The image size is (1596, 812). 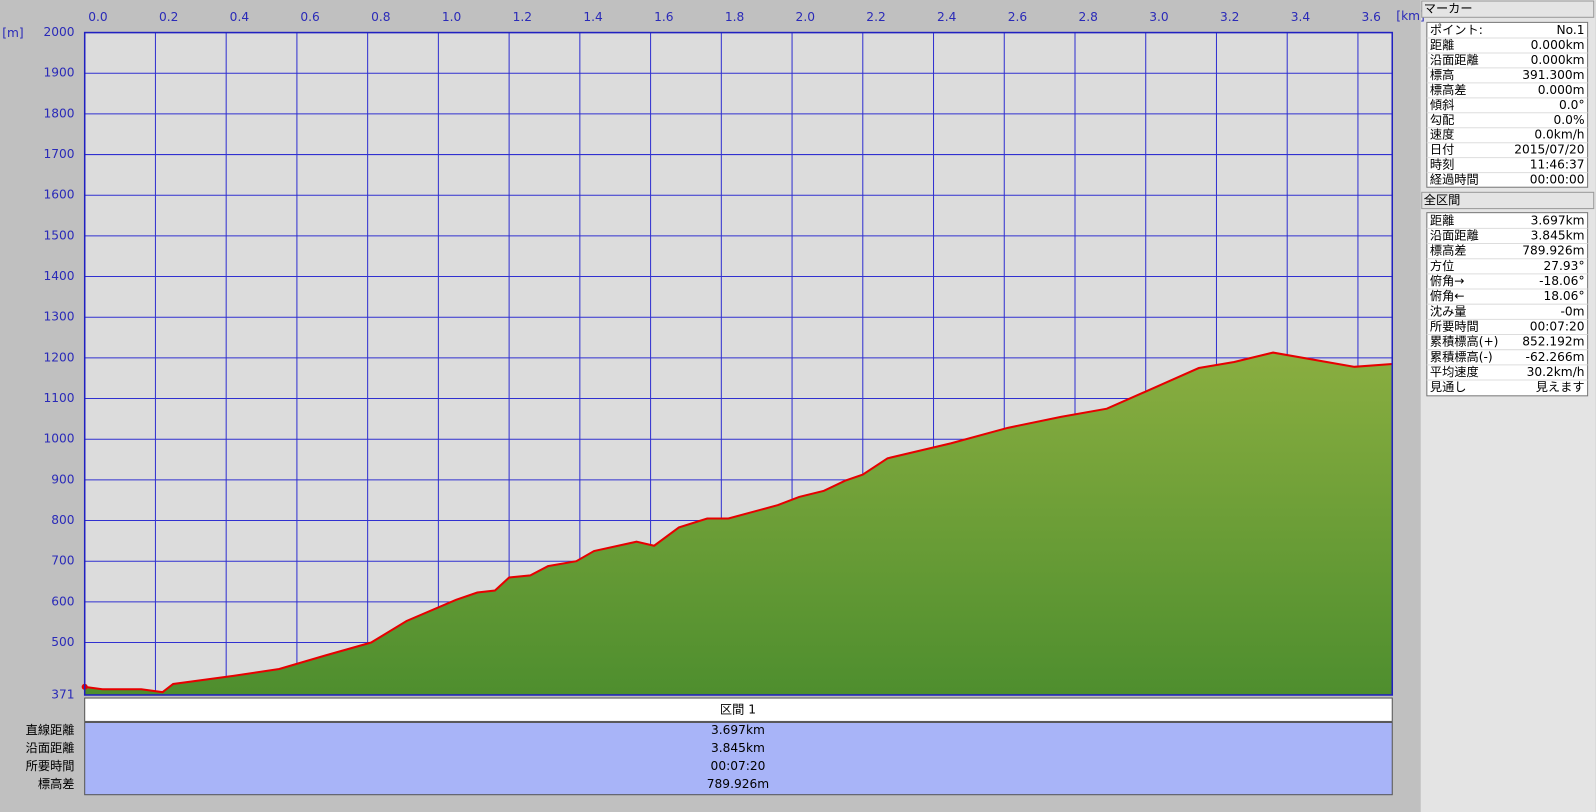 I want to click on panel-value: -0m, so click(x=1572, y=311).